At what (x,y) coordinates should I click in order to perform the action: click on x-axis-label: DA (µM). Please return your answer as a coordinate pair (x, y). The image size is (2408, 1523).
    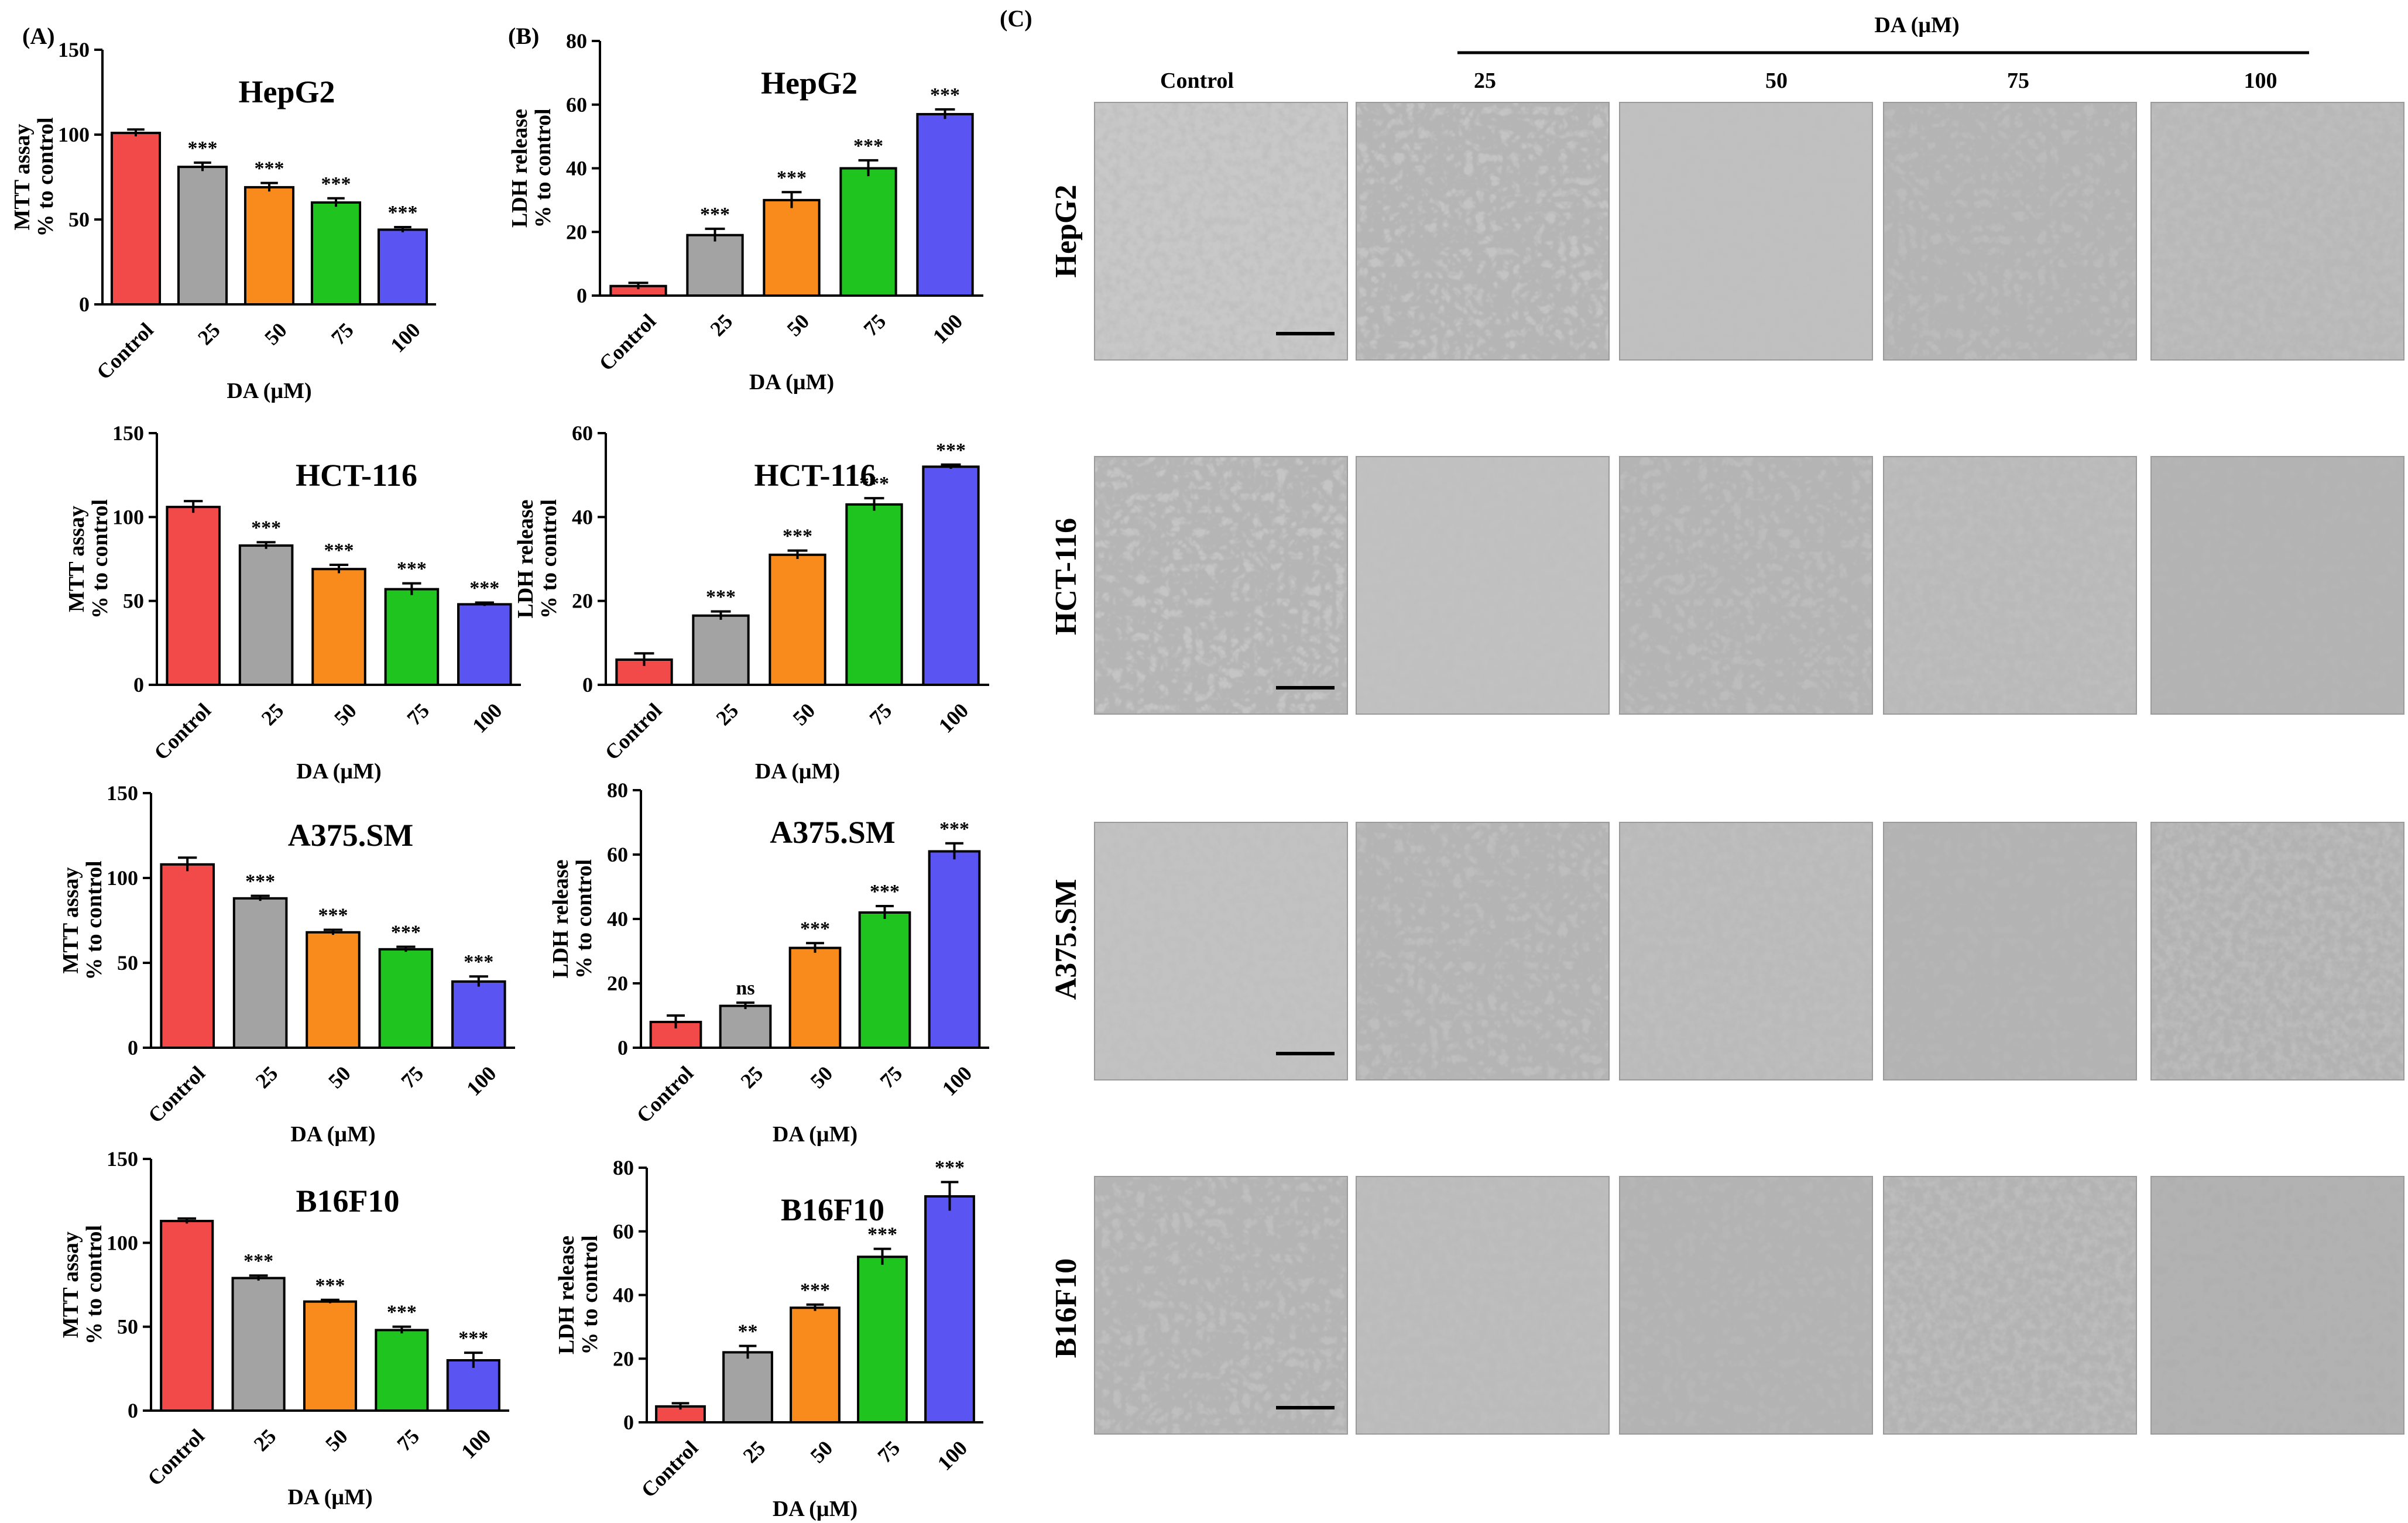
    Looking at the image, I should click on (815, 1509).